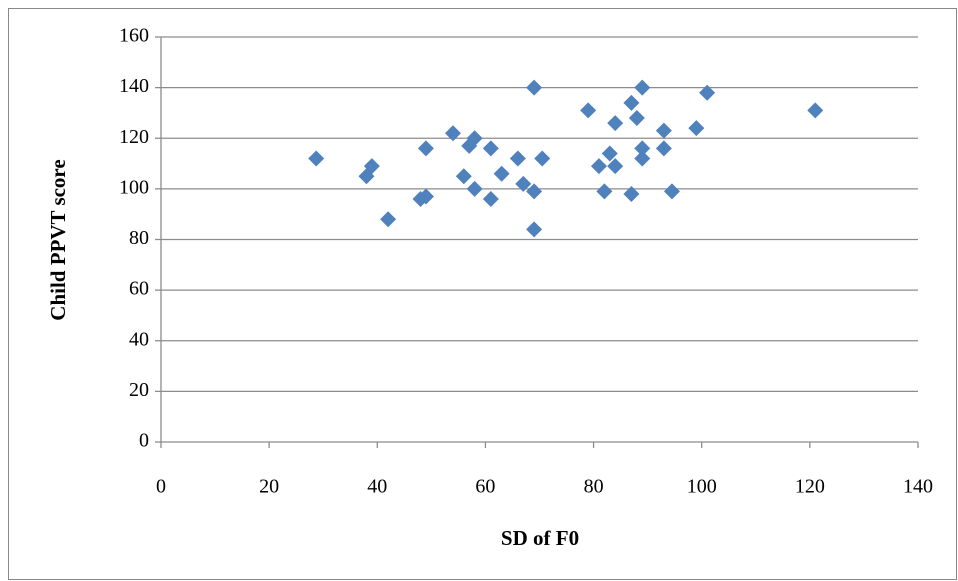  What do you see at coordinates (485, 487) in the screenshot?
I see `x-tick-label: 60` at bounding box center [485, 487].